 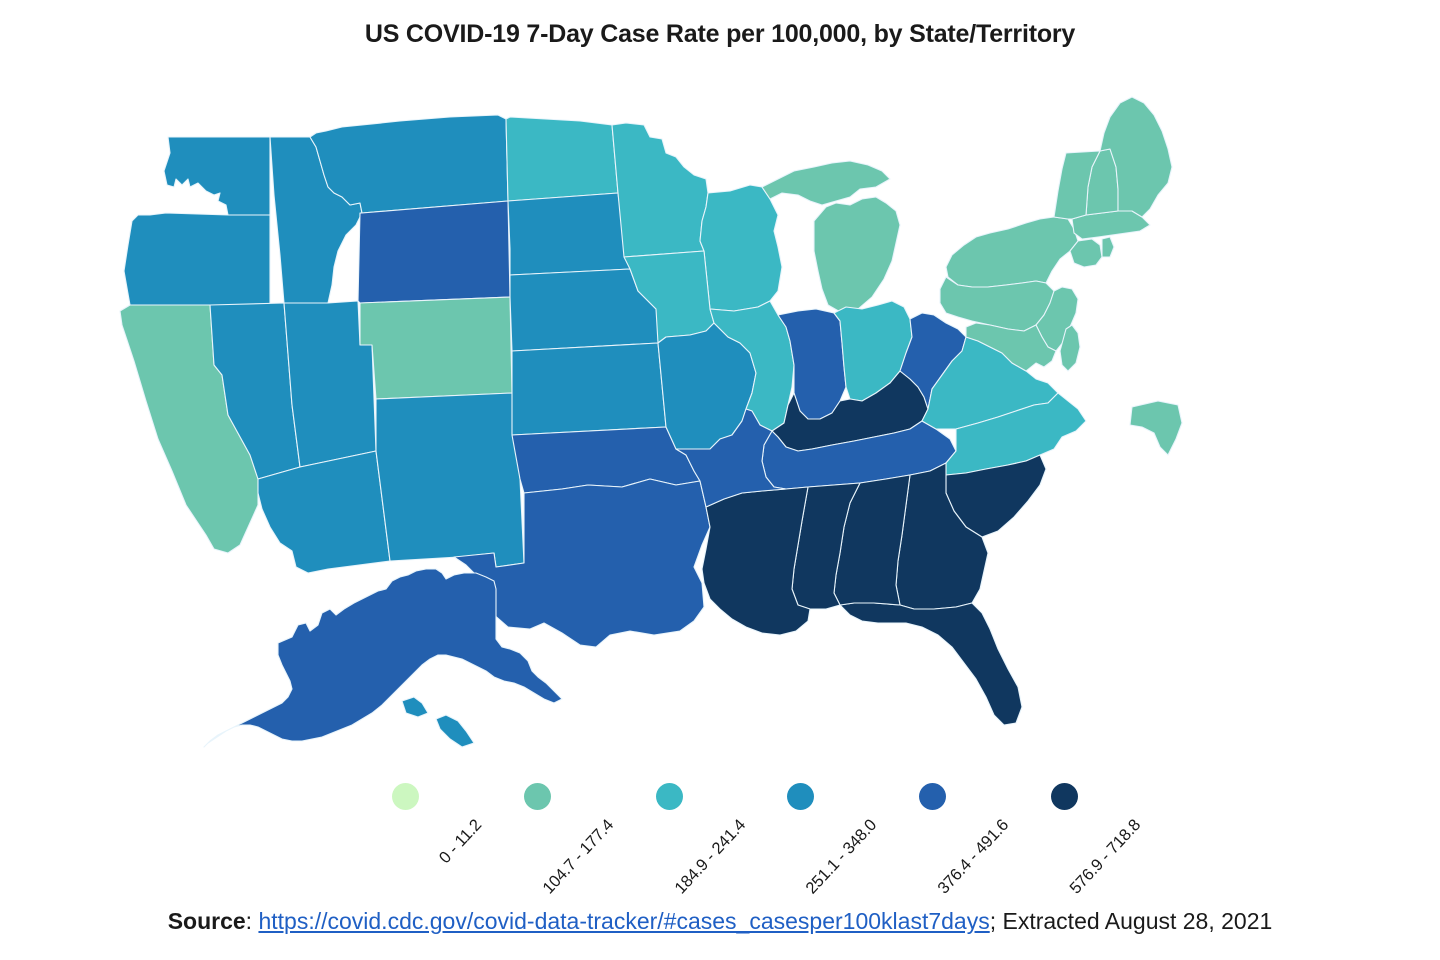 I want to click on state-WA, so click(x=217, y=176).